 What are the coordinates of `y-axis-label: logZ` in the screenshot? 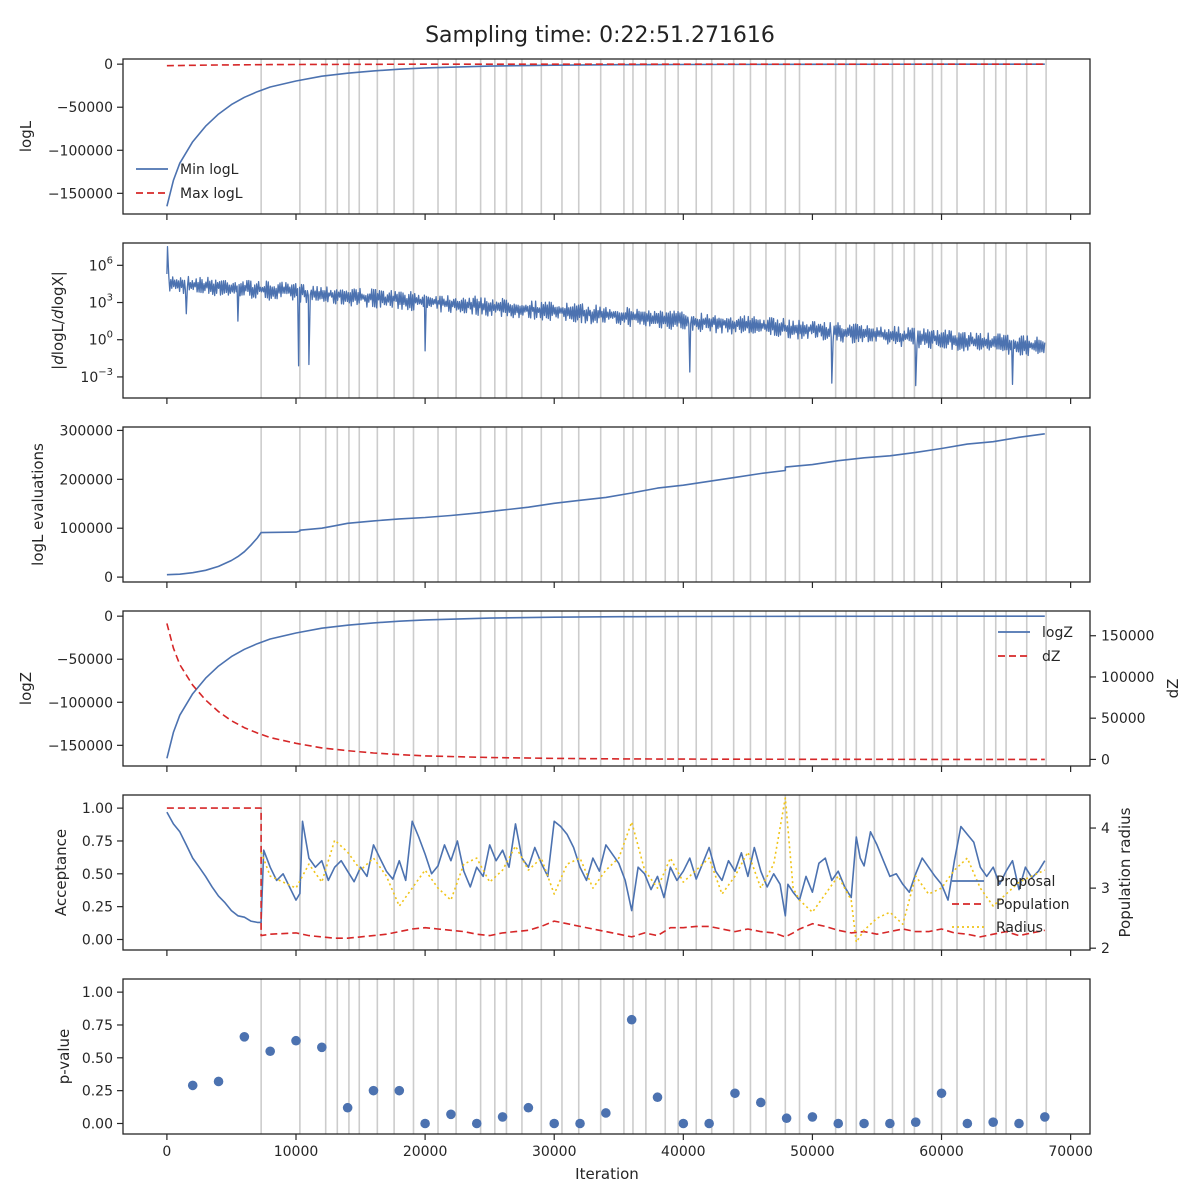 It's located at (26, 688).